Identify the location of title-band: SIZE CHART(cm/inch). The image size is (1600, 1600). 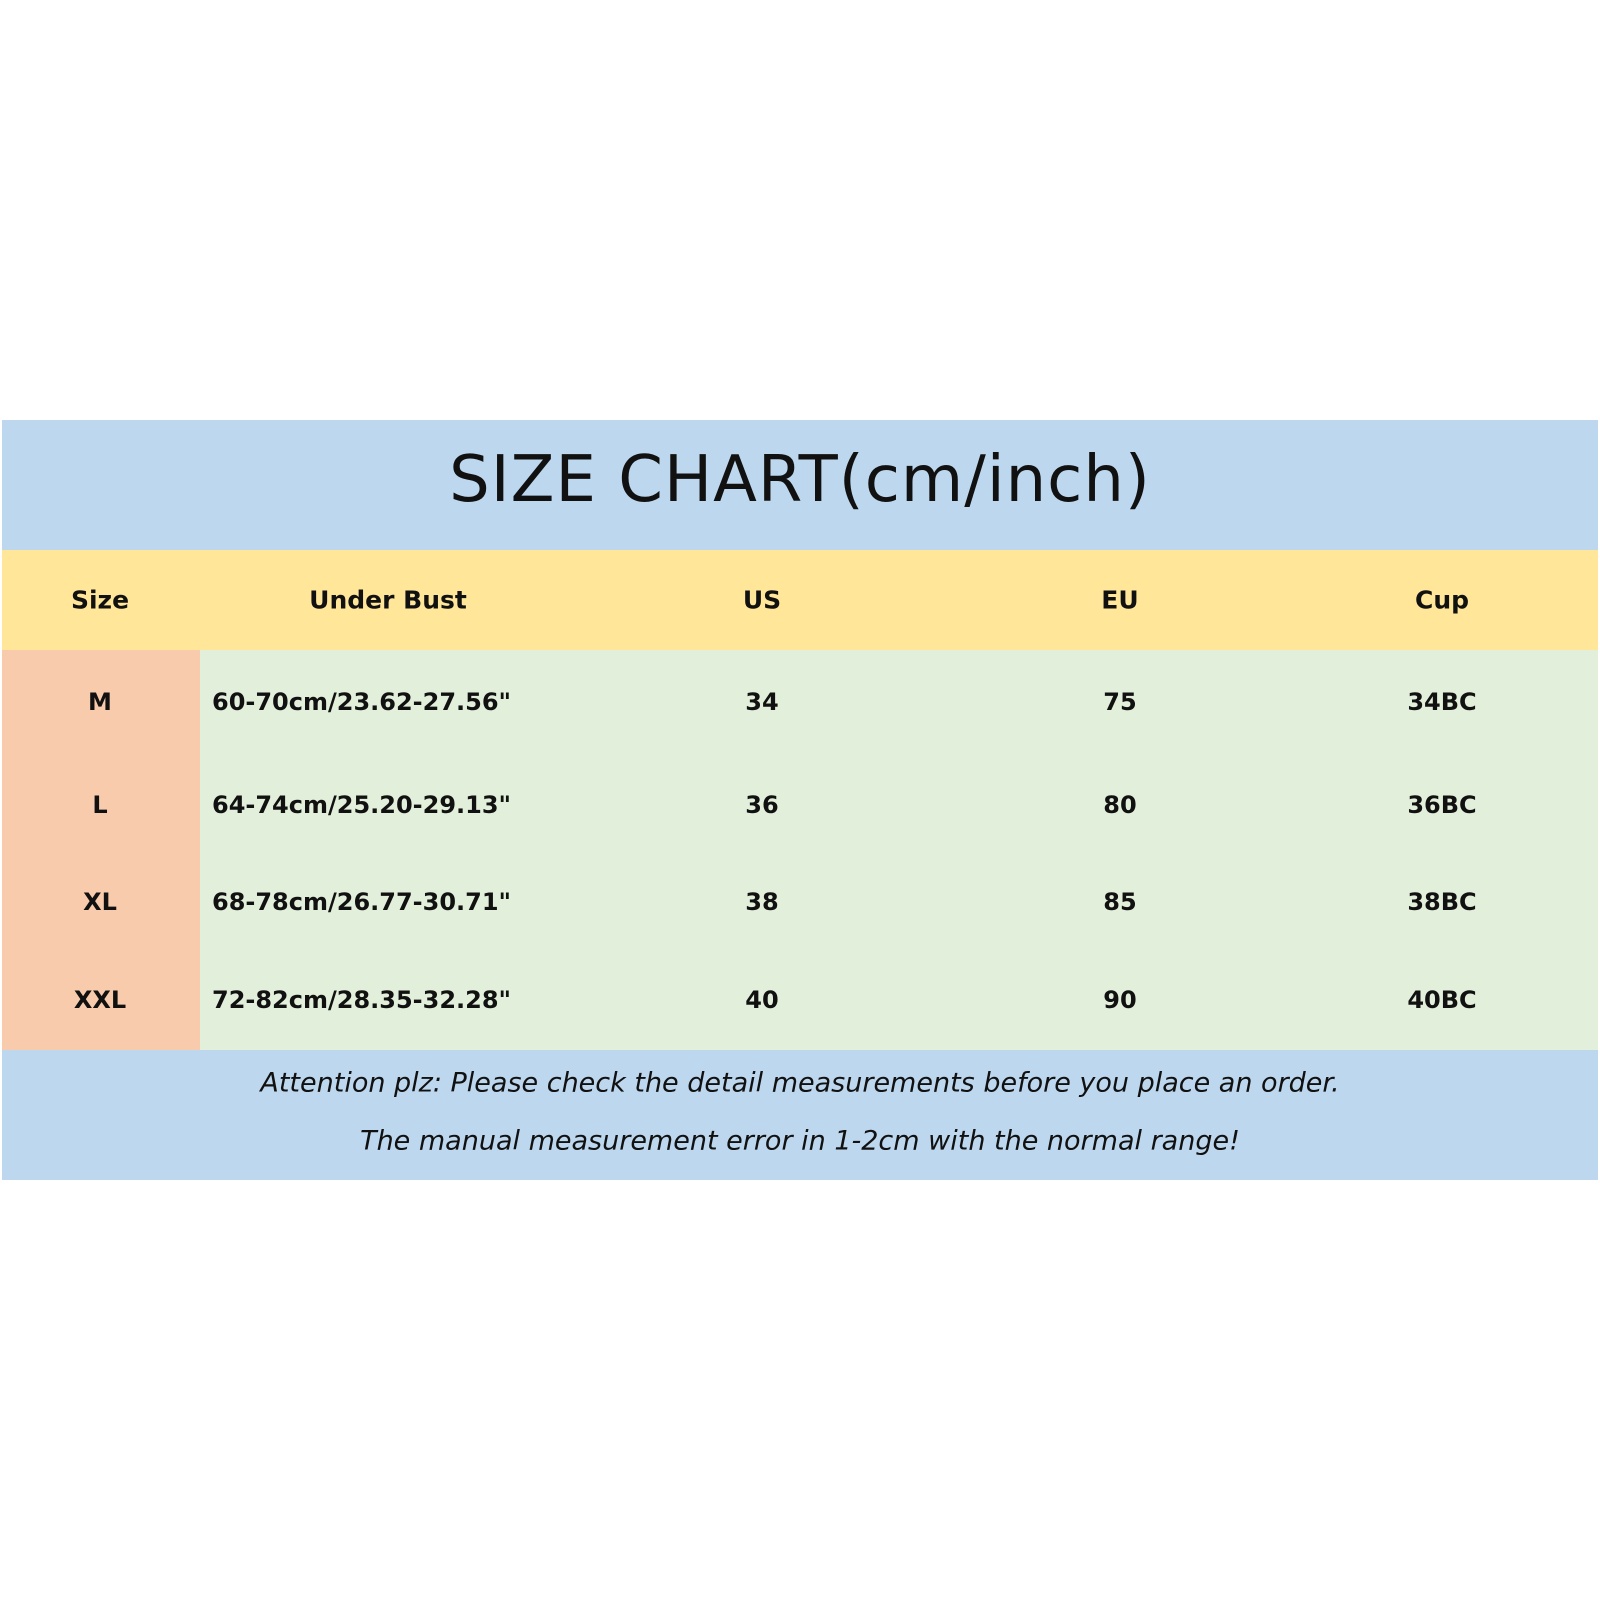
(800, 485).